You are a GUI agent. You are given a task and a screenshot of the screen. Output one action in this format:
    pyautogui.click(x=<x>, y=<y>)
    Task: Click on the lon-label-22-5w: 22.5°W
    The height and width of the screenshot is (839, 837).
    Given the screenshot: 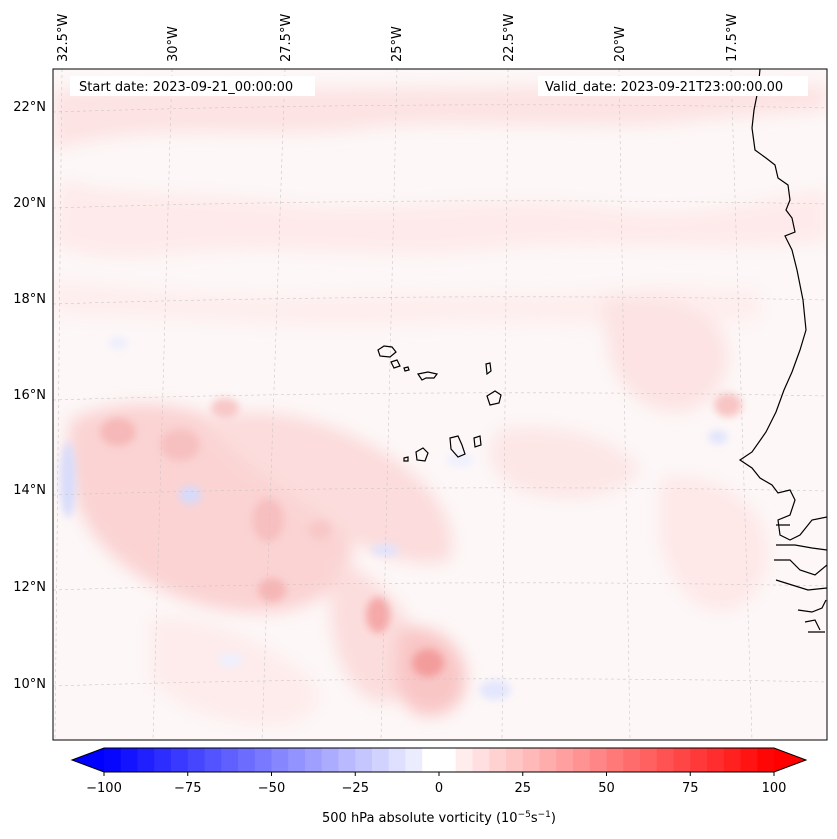 What is the action you would take?
    pyautogui.click(x=509, y=38)
    